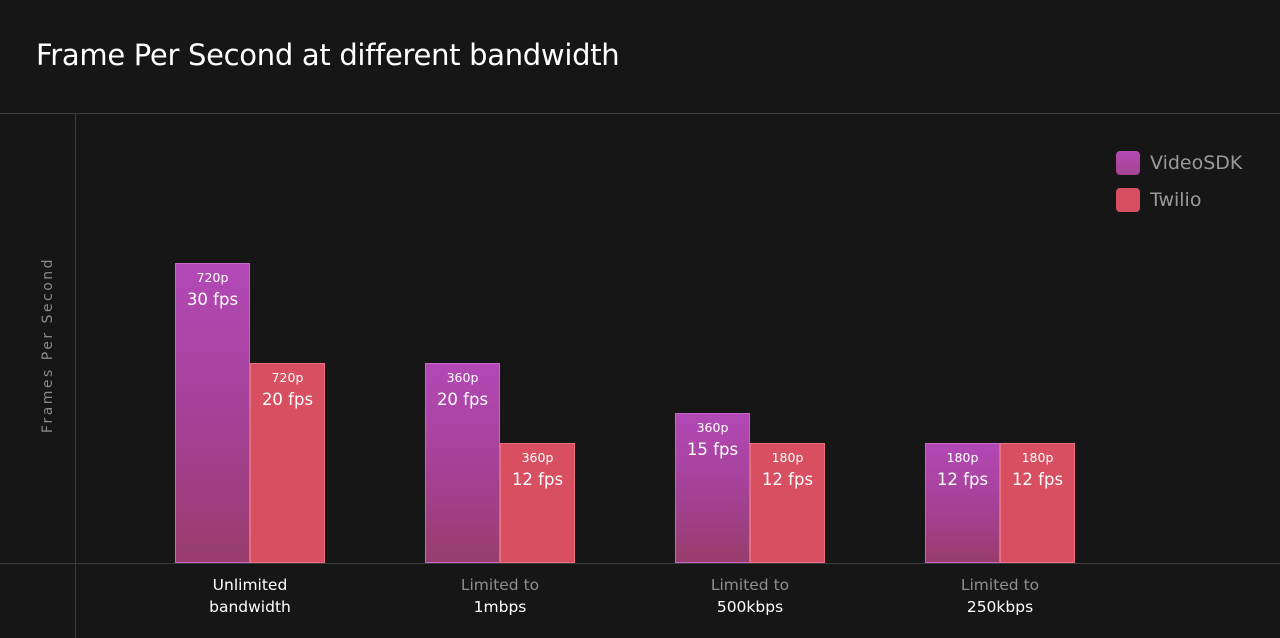  What do you see at coordinates (212, 413) in the screenshot?
I see `bar-videosdk-0: 720p 30 fps` at bounding box center [212, 413].